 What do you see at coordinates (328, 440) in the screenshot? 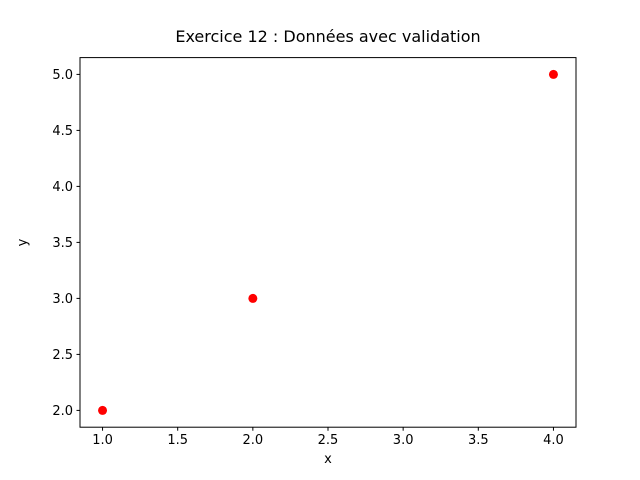
I see `x-tick-label: 2.5` at bounding box center [328, 440].